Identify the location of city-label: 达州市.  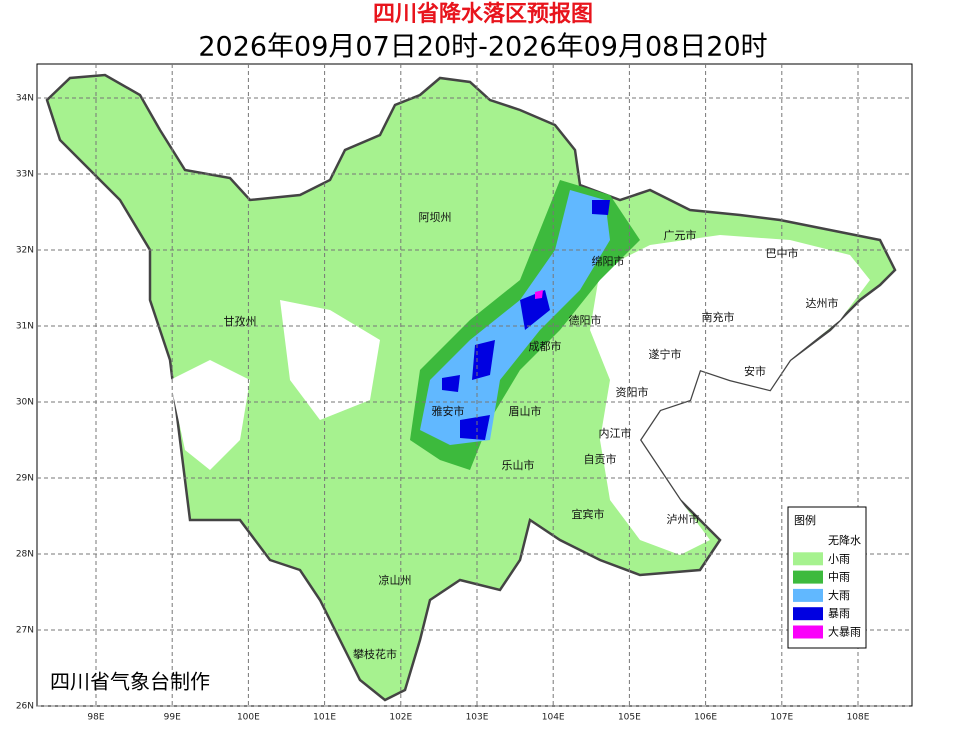
(822, 303).